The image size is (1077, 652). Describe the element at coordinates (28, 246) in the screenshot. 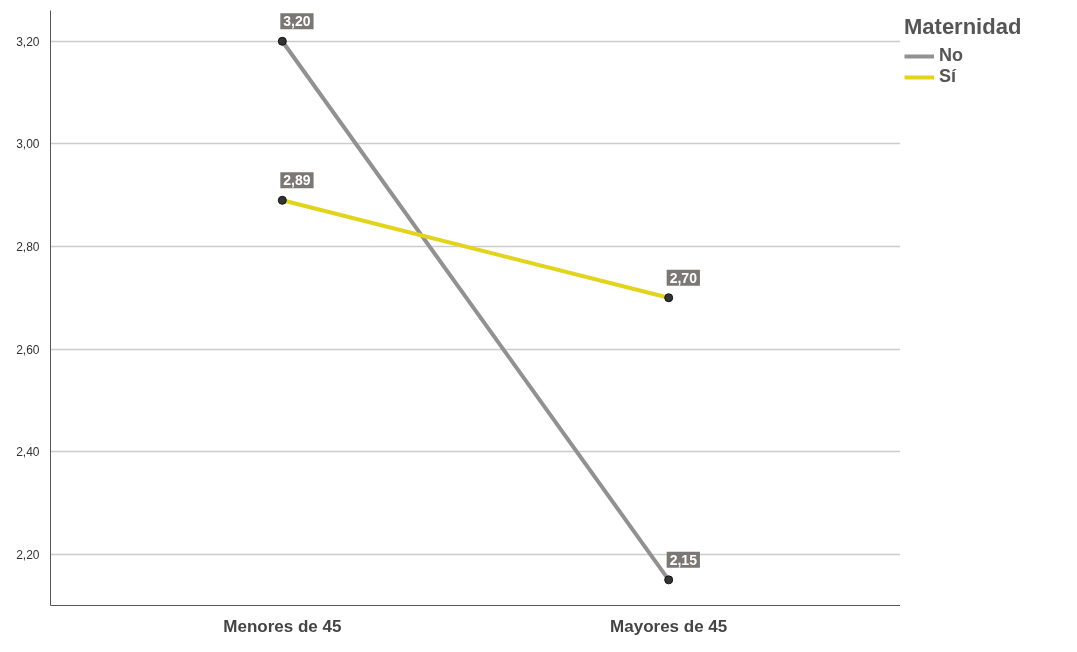

I see `y-tick-label: 2,80` at that location.